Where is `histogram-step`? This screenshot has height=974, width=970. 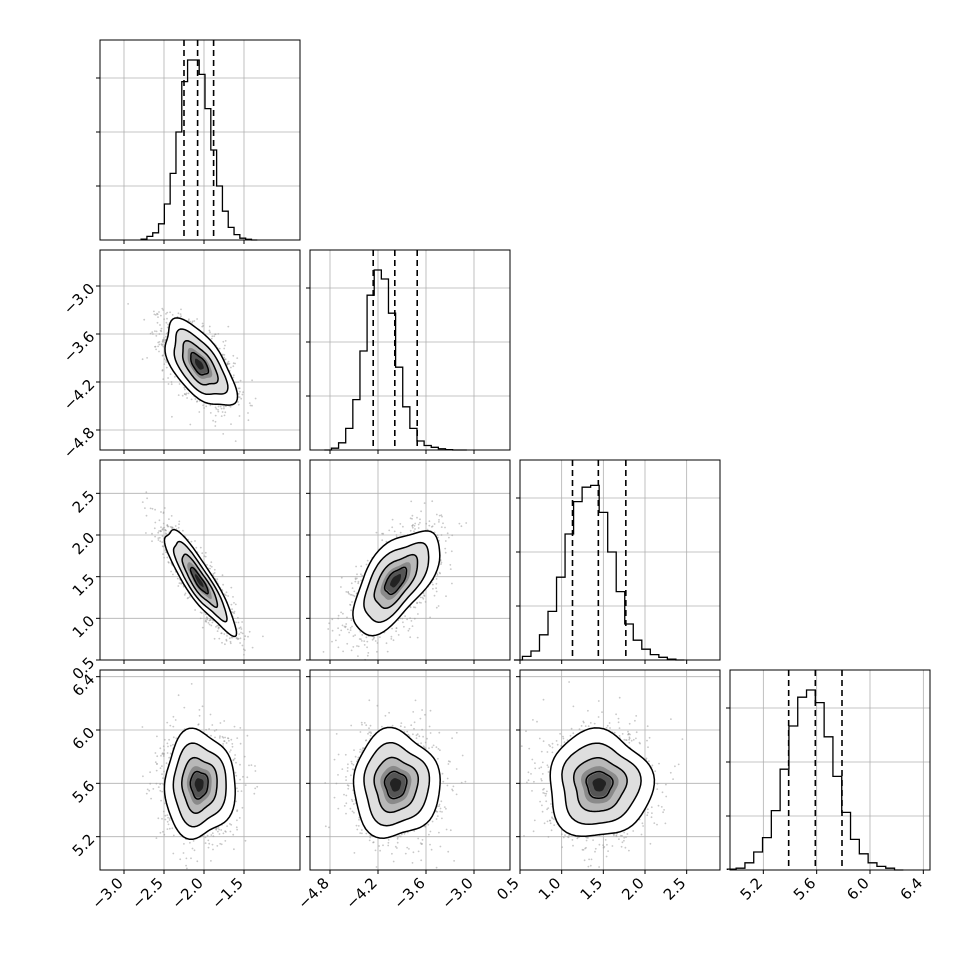
histogram-step is located at coordinates (395, 360).